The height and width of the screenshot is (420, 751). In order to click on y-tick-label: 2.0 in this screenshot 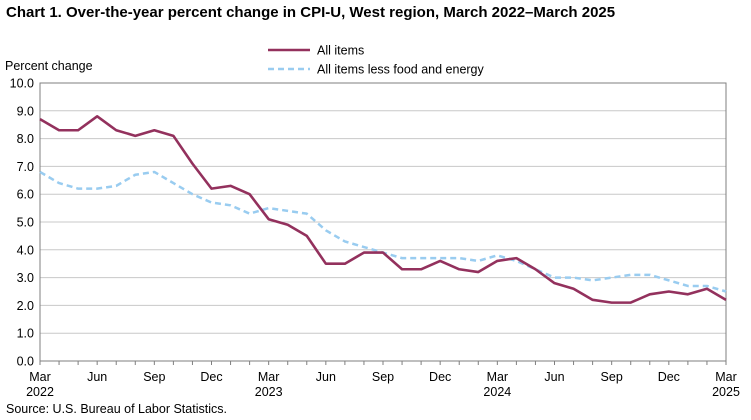, I will do `click(25, 306)`.